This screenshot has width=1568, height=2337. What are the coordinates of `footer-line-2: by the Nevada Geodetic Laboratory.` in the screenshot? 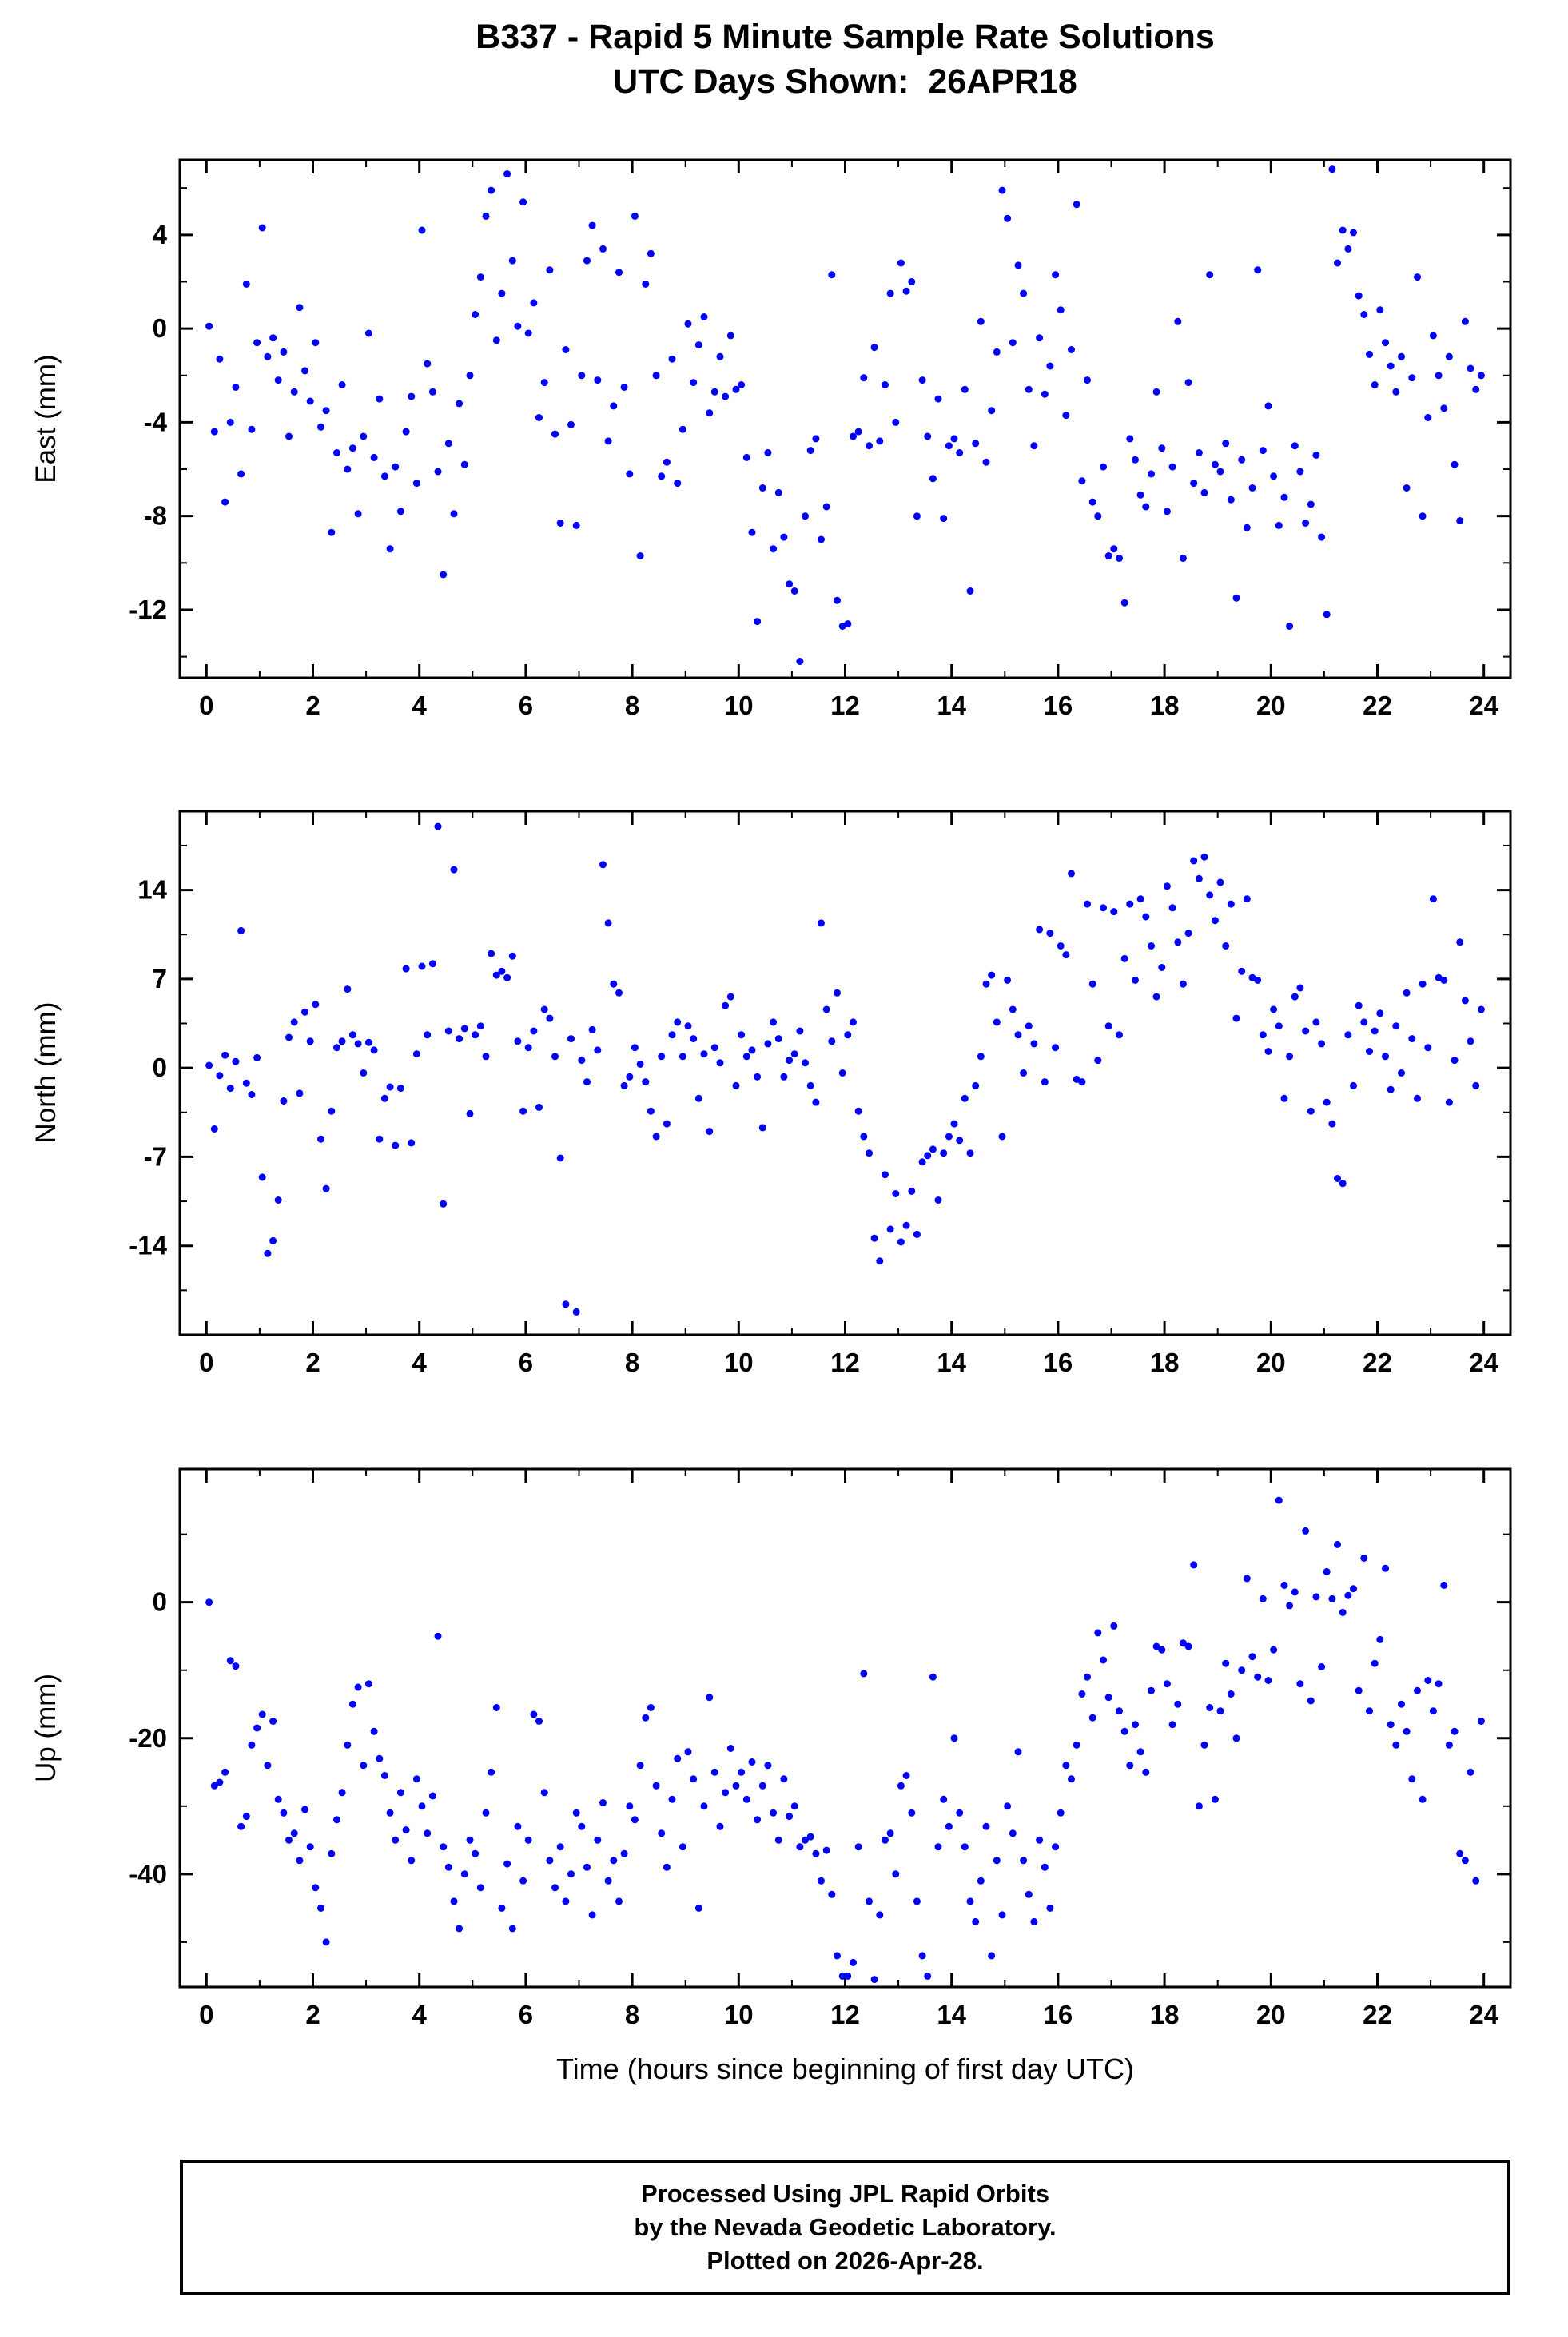 It's located at (845, 2227).